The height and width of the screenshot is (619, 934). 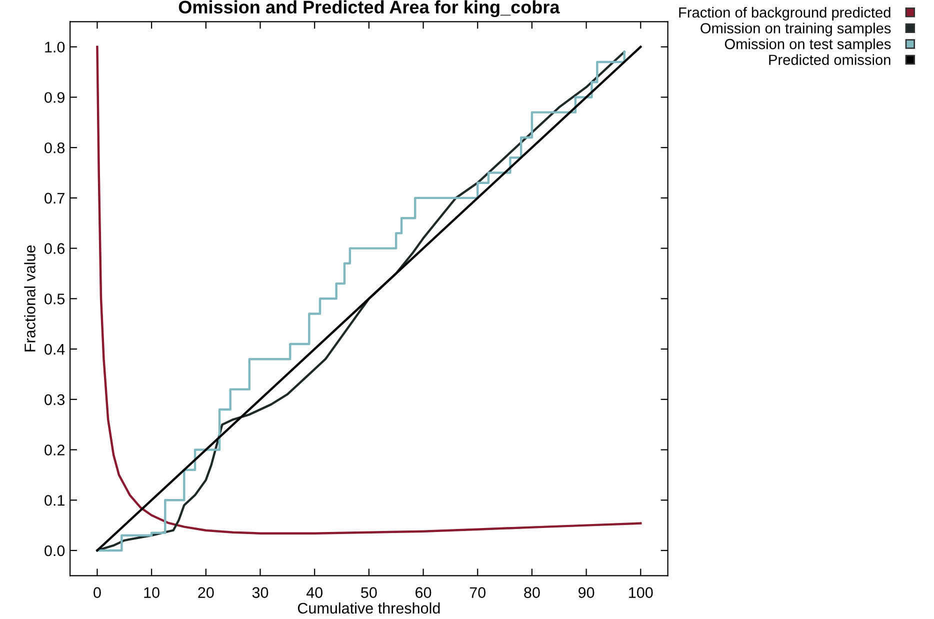 What do you see at coordinates (97, 592) in the screenshot?
I see `x-tick-label: 0` at bounding box center [97, 592].